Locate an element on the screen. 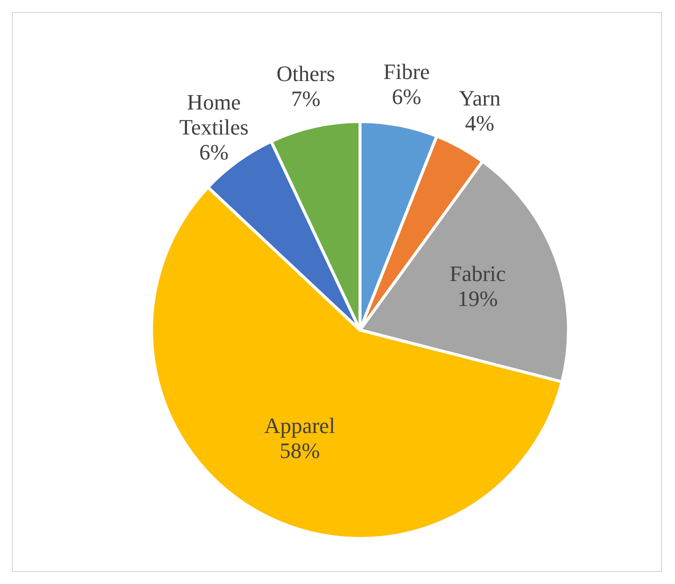  slice-label: Others is located at coordinates (306, 73).